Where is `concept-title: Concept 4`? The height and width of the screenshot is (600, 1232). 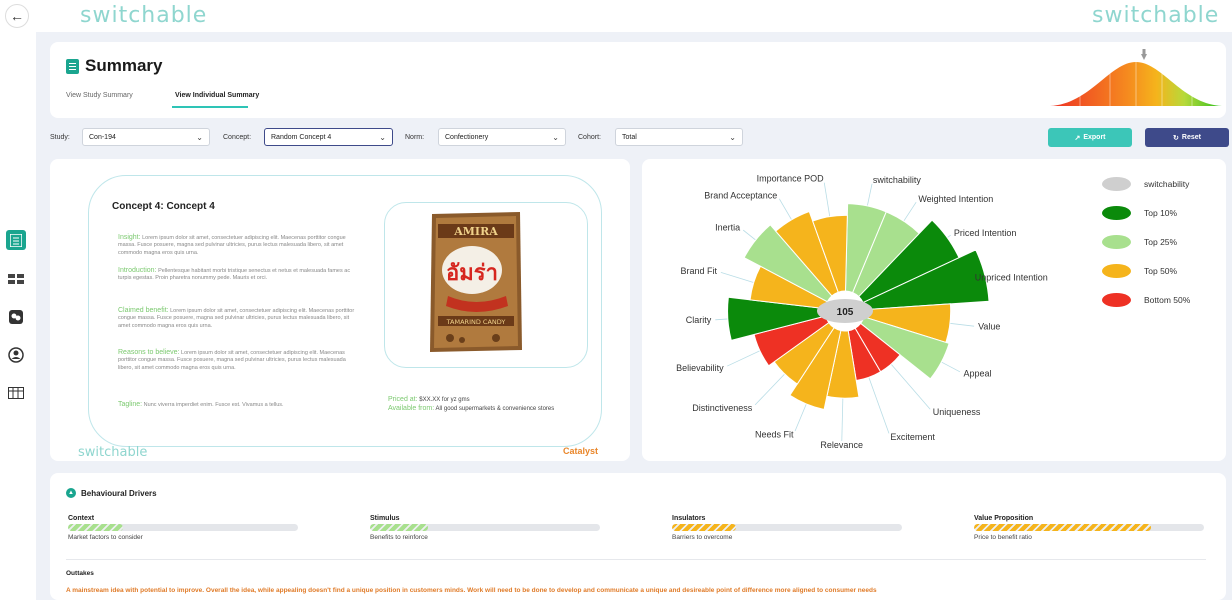
concept-title: Concept 4 is located at coordinates (163, 206).